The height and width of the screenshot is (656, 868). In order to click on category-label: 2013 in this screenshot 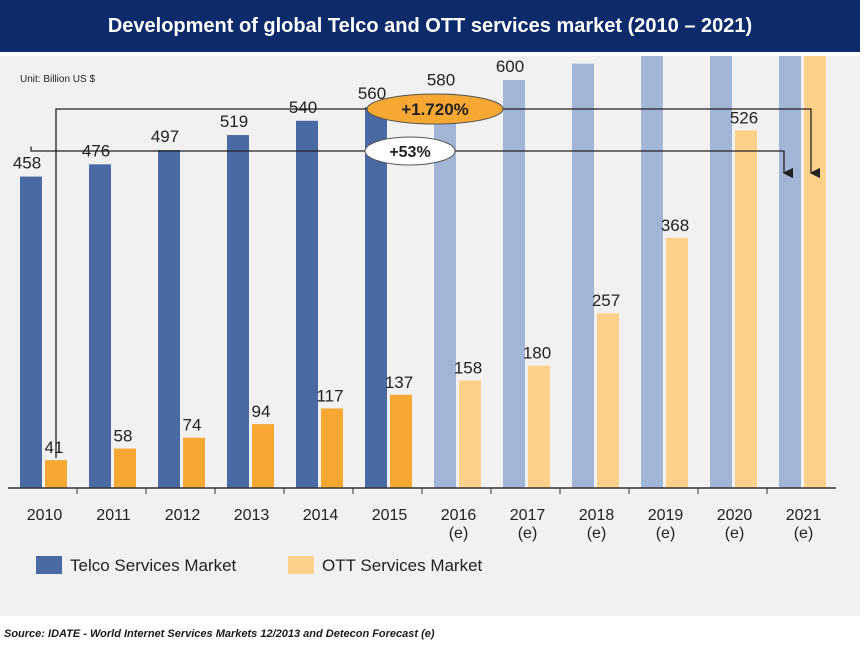, I will do `click(252, 515)`.